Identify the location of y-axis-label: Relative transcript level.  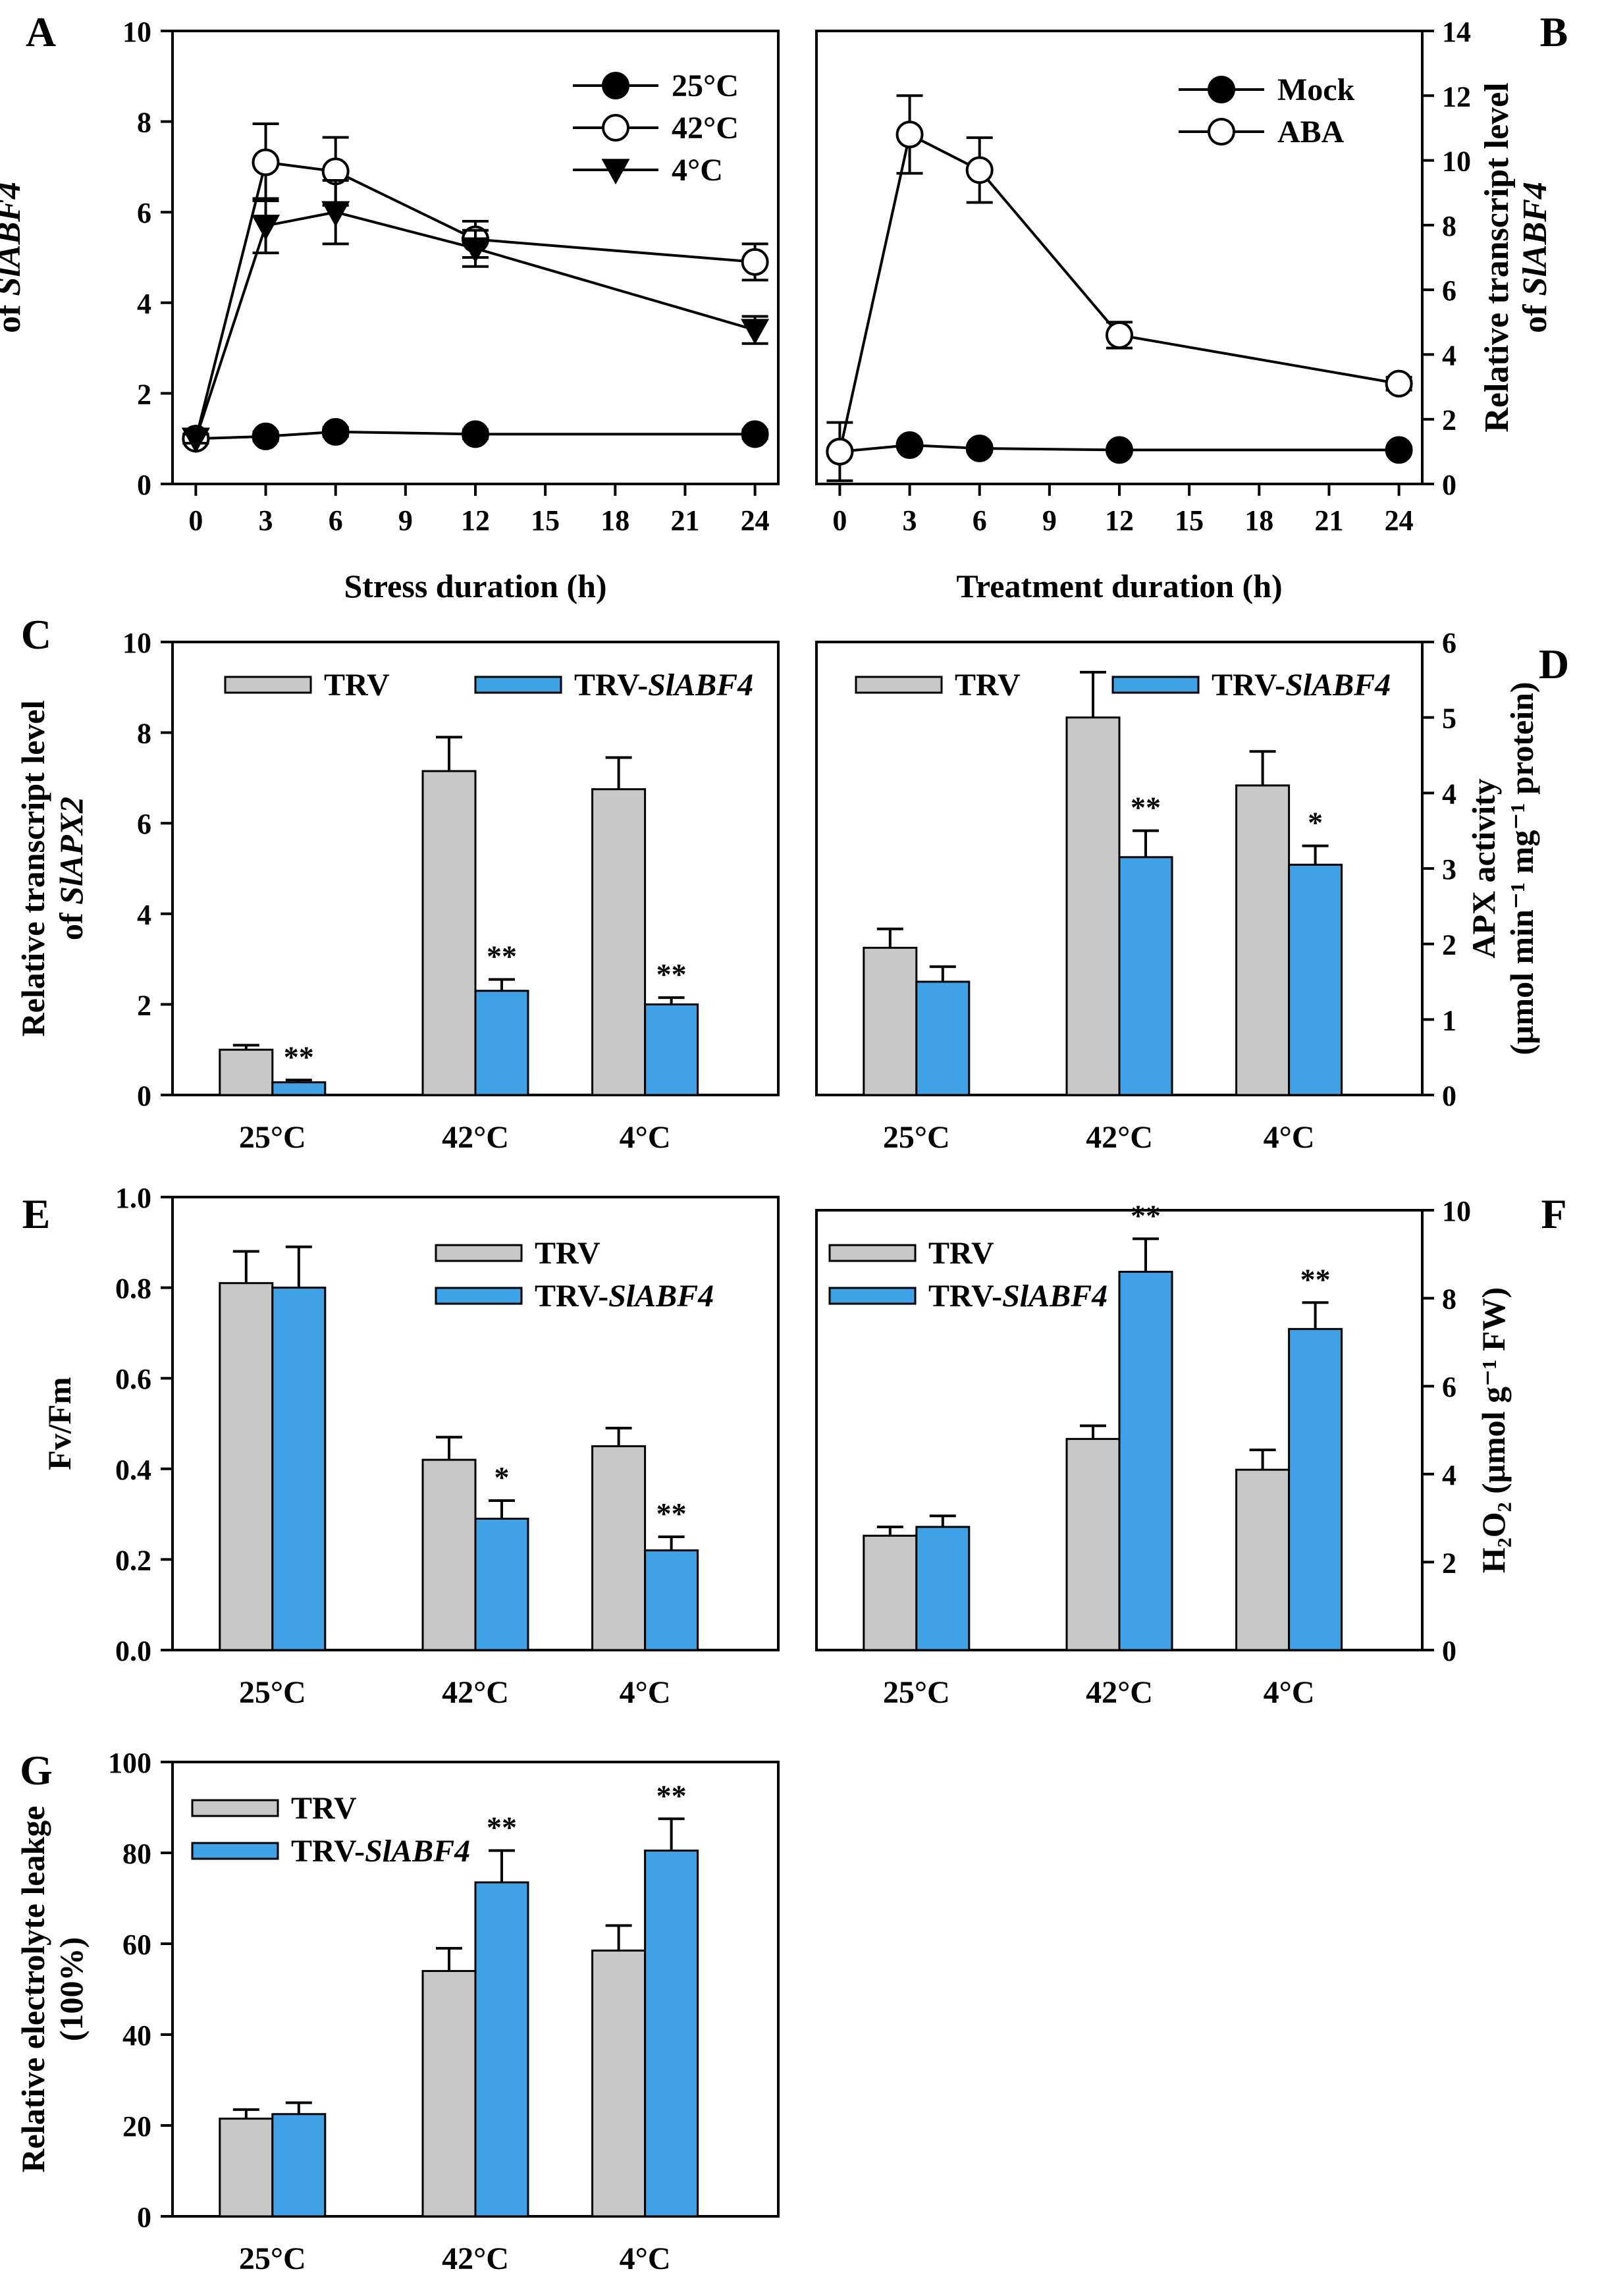
(1497, 257).